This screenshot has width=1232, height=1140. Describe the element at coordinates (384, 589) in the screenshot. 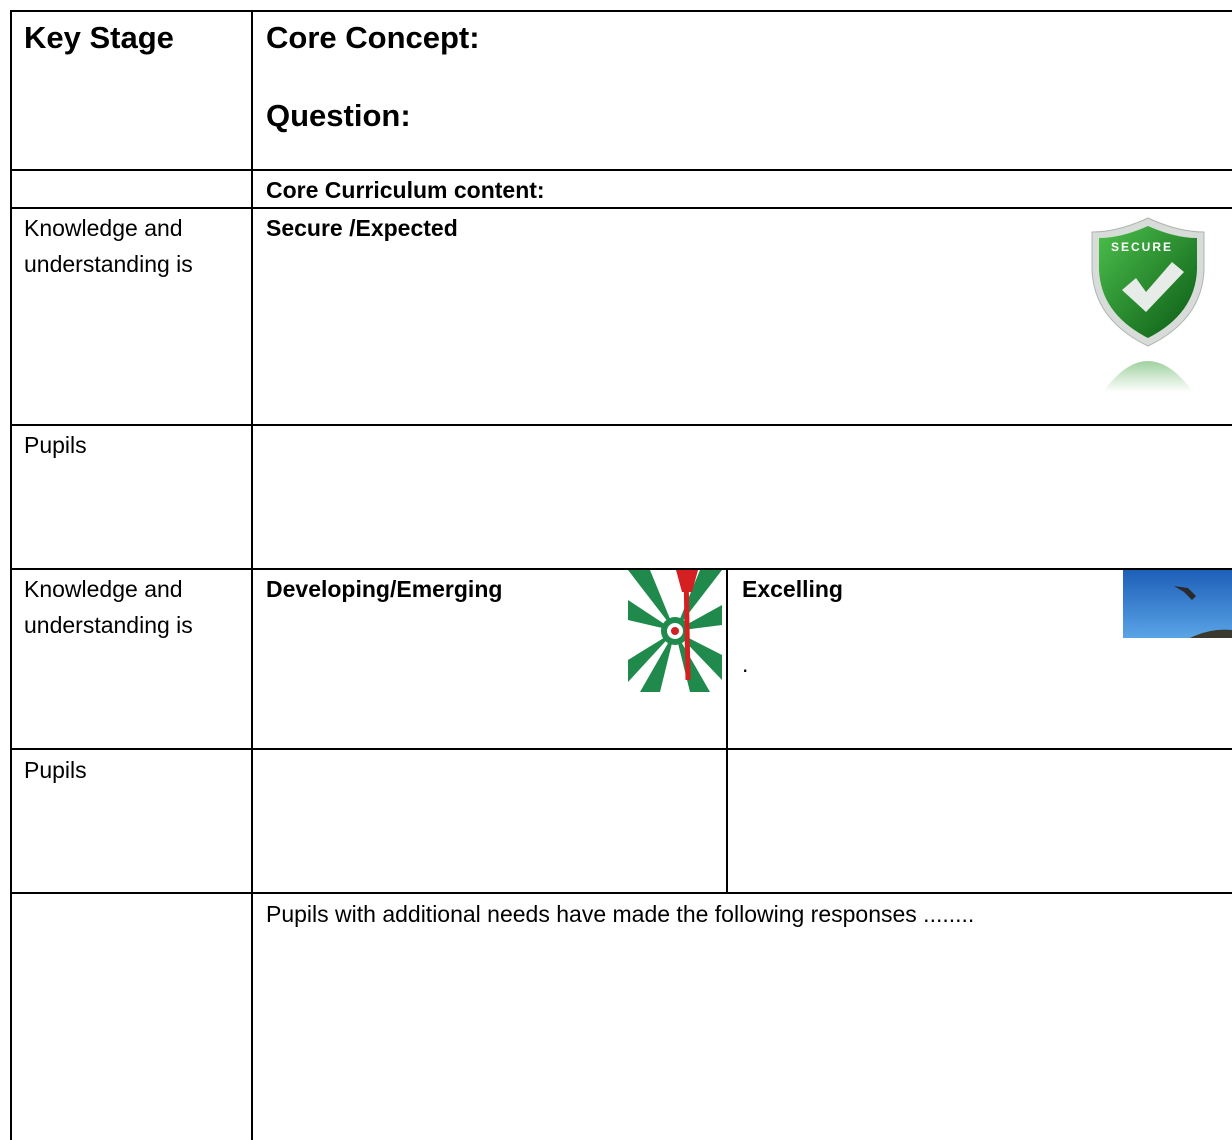

I see `developing-heading: Developing/Emerging` at that location.